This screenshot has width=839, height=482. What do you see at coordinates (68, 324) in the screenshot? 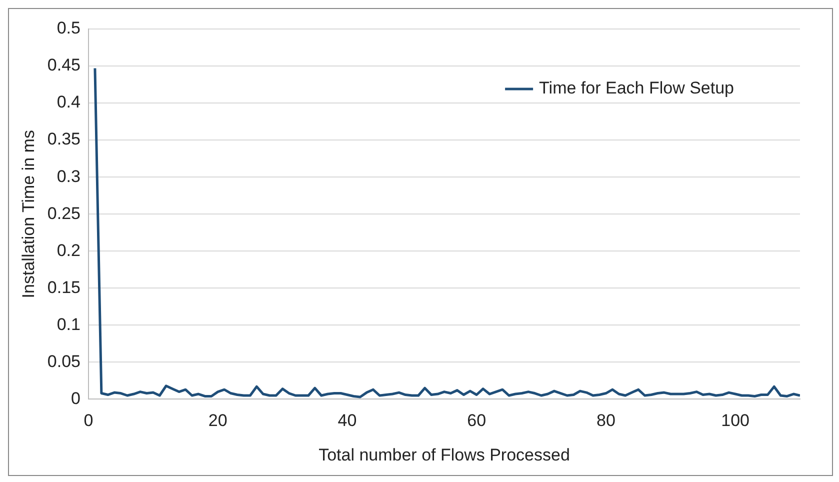
I see `y-tick-label: 0.1` at bounding box center [68, 324].